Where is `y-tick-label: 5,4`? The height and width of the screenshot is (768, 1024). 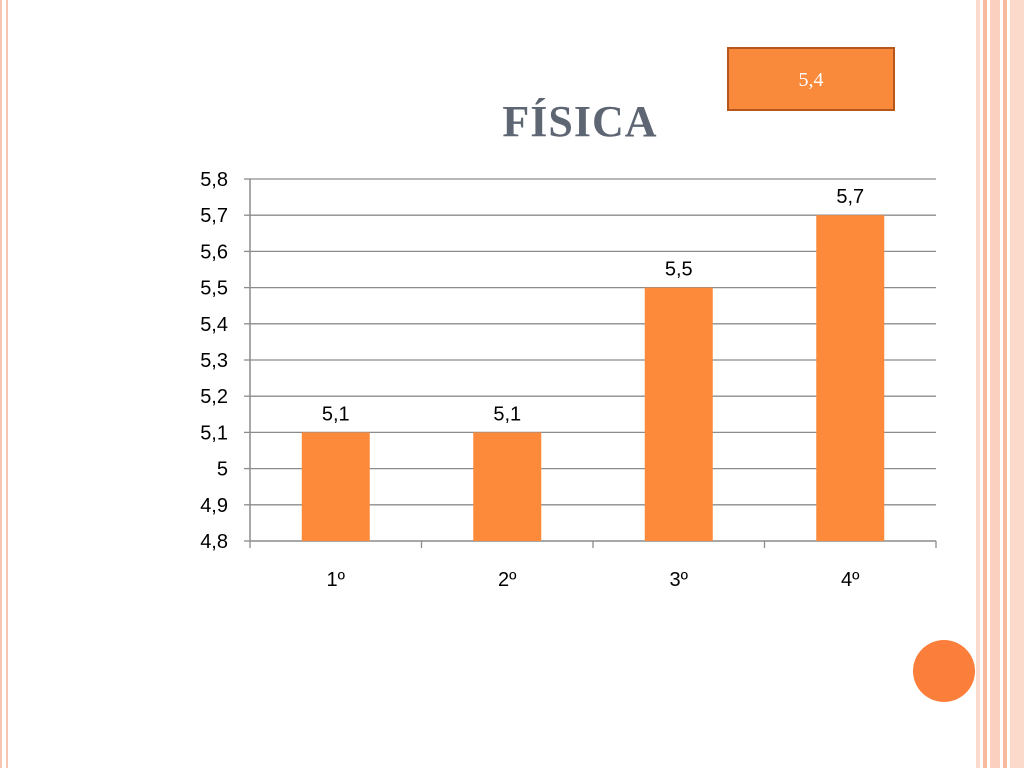
y-tick-label: 5,4 is located at coordinates (214, 325).